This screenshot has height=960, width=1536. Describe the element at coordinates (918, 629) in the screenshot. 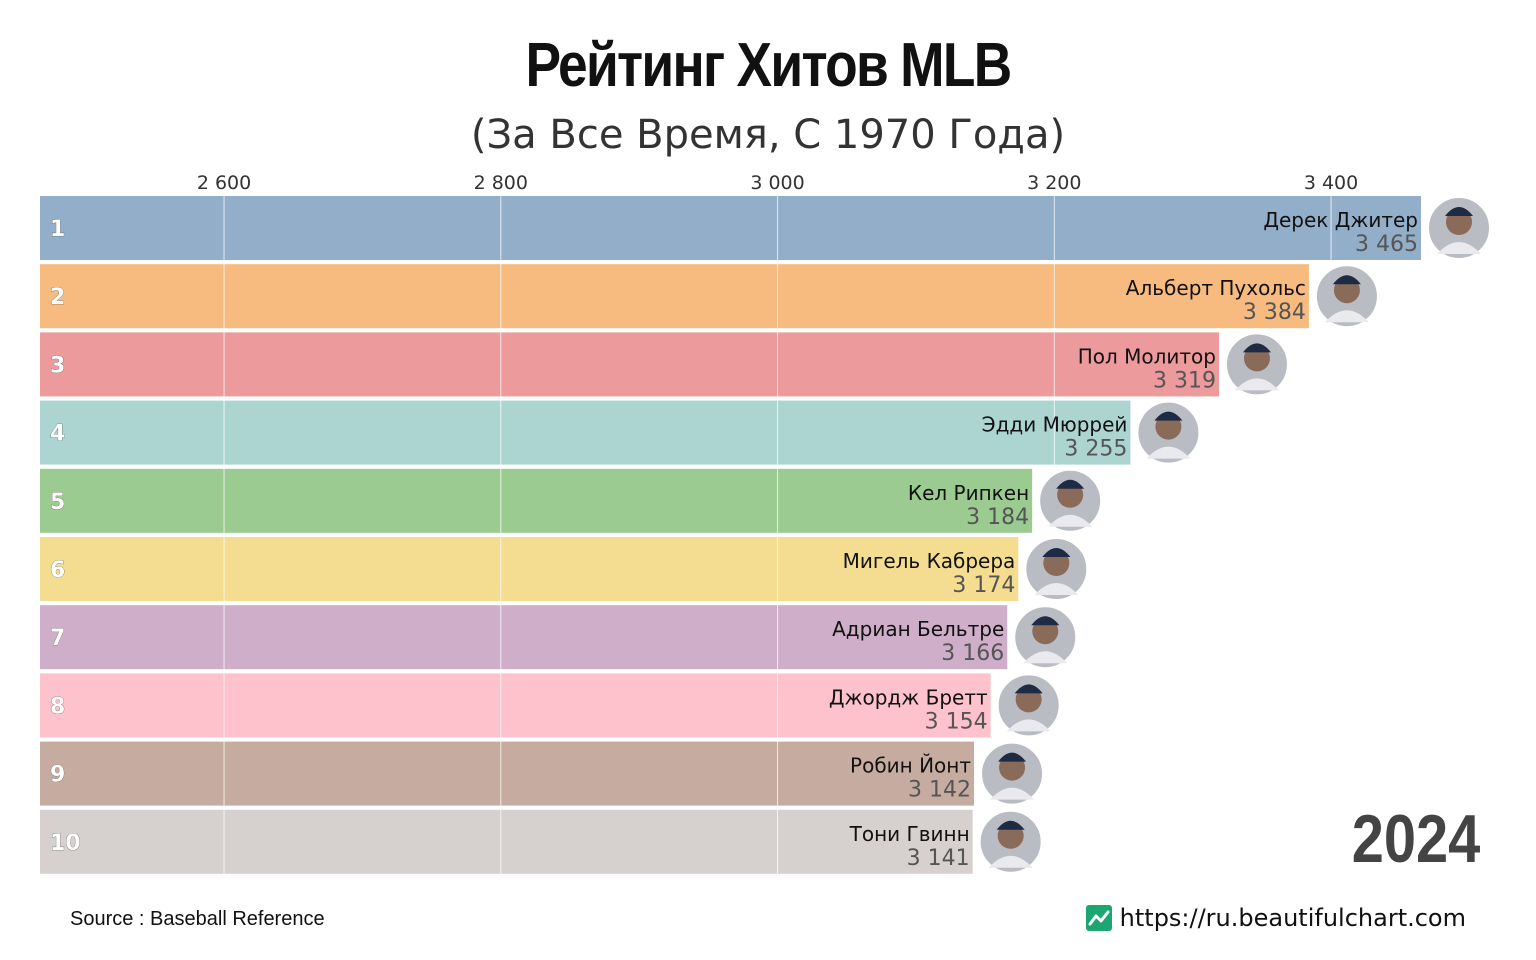

I see `player-name-label: Адриан Бельтре` at that location.